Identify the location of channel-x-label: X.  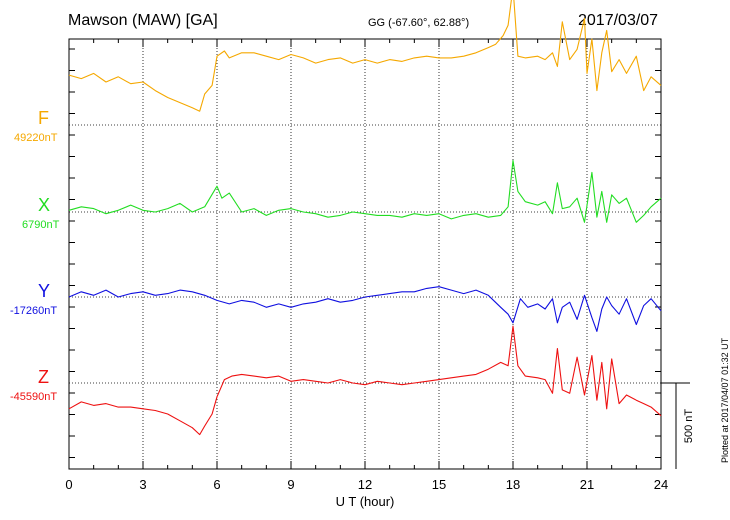
(44, 205).